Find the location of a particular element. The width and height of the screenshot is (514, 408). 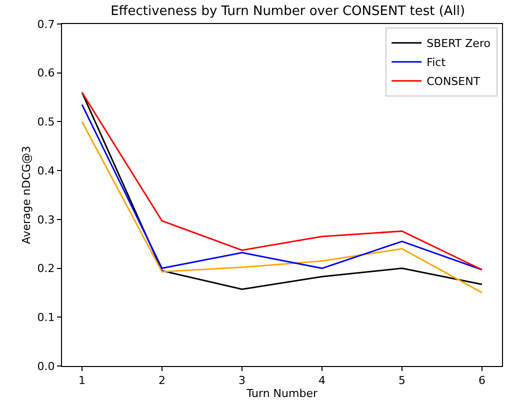

chart-title: Effectiveness by Turn Number over CONSENT test (All) is located at coordinates (288, 12).